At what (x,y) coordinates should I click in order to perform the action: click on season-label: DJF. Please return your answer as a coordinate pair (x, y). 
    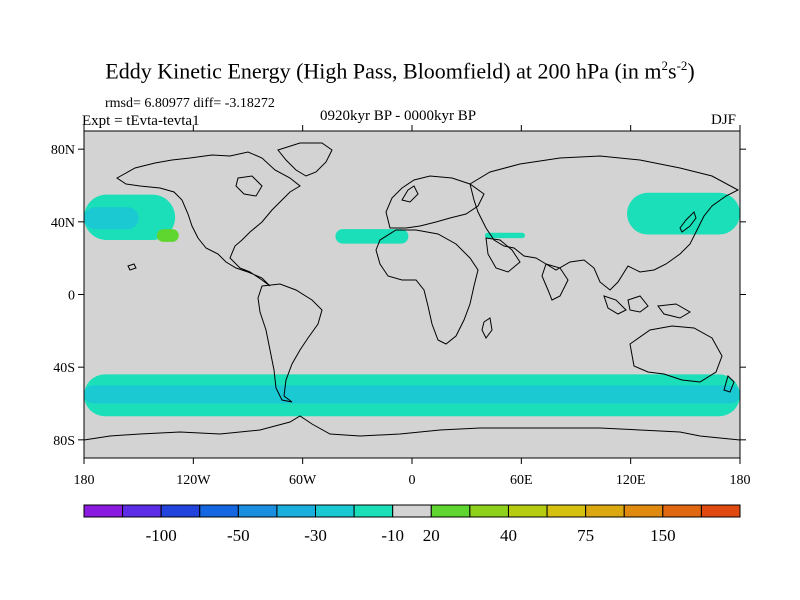
    Looking at the image, I should click on (724, 120).